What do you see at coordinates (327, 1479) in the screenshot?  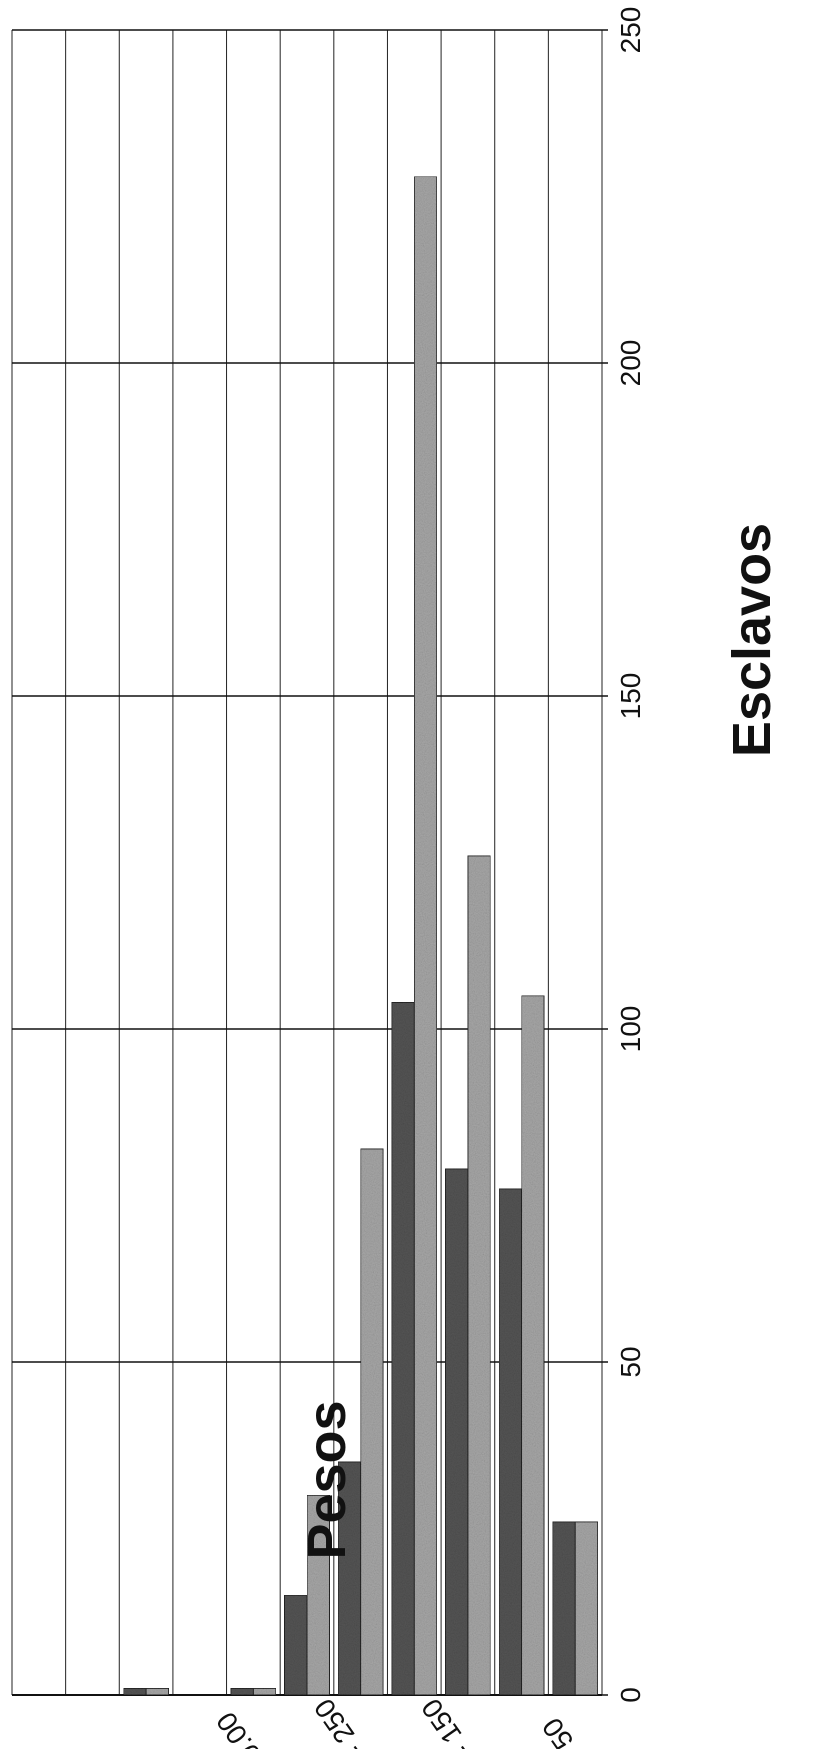 I see `x-axis-title: Pesos` at bounding box center [327, 1479].